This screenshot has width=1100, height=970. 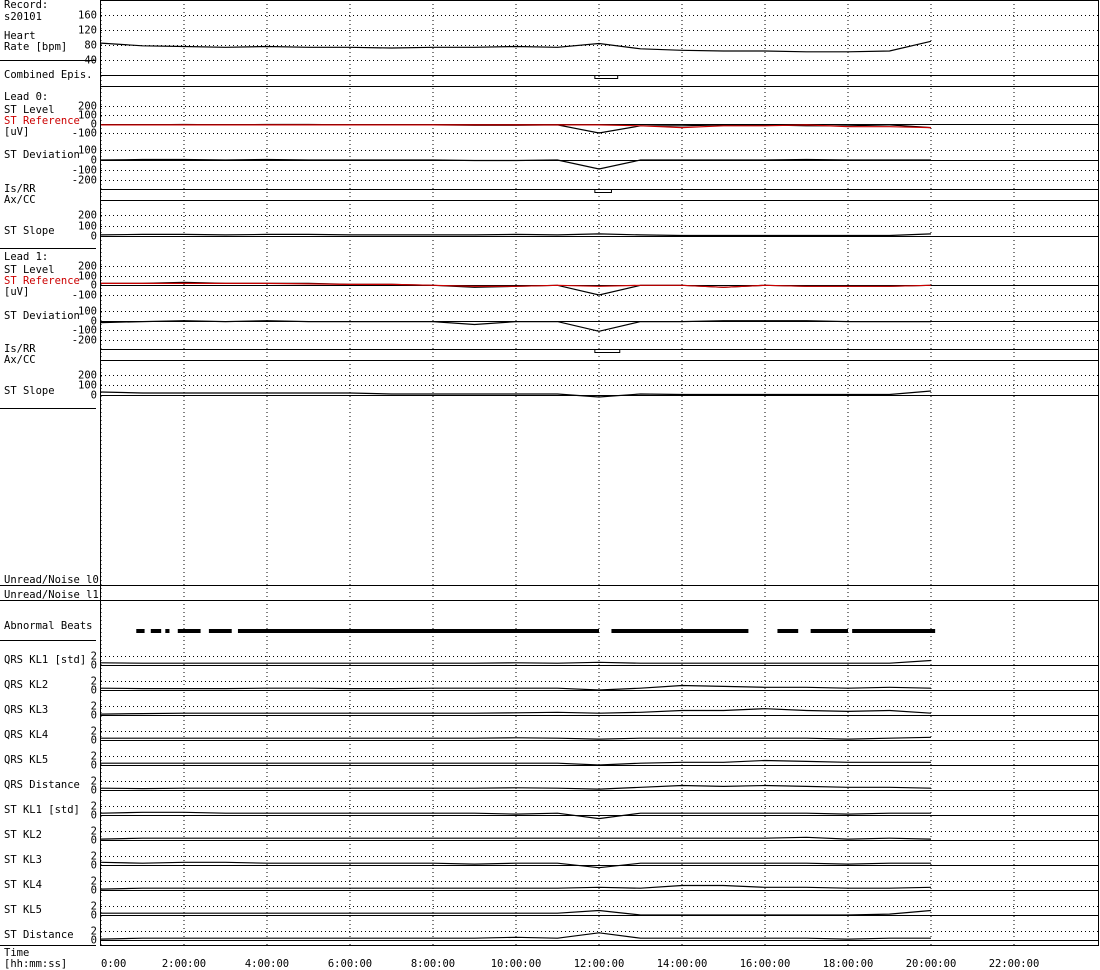 What do you see at coordinates (113, 964) in the screenshot?
I see `x-tick-label: 0:00` at bounding box center [113, 964].